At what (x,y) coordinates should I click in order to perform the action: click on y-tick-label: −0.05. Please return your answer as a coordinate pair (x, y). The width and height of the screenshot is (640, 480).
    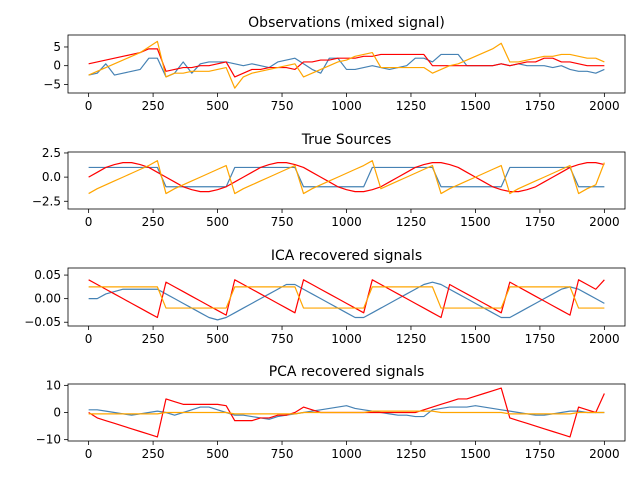
    Looking at the image, I should click on (42, 322).